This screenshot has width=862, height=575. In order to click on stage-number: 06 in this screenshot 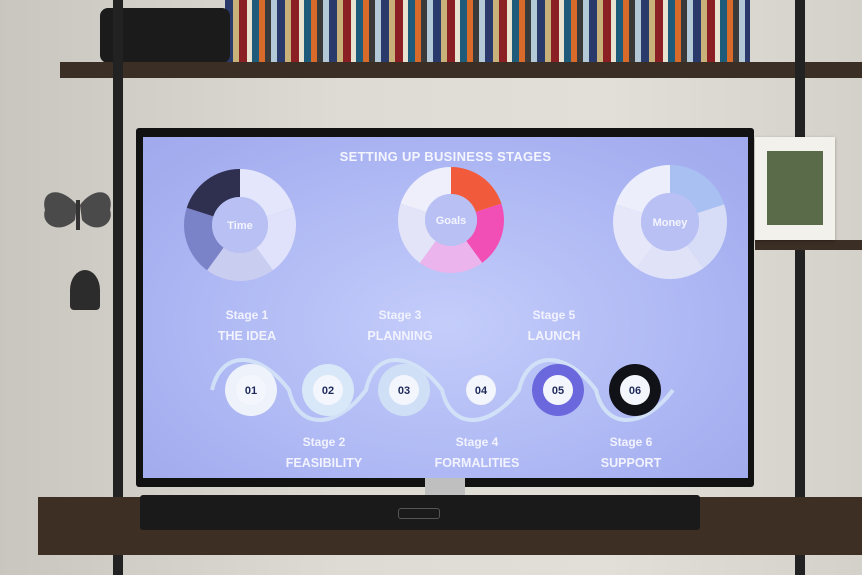, I will do `click(635, 391)`.